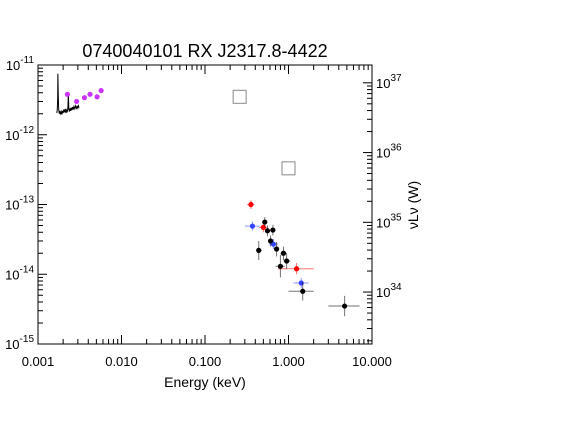 The width and height of the screenshot is (568, 444). I want to click on x-tick-label: 0.100, so click(205, 361).